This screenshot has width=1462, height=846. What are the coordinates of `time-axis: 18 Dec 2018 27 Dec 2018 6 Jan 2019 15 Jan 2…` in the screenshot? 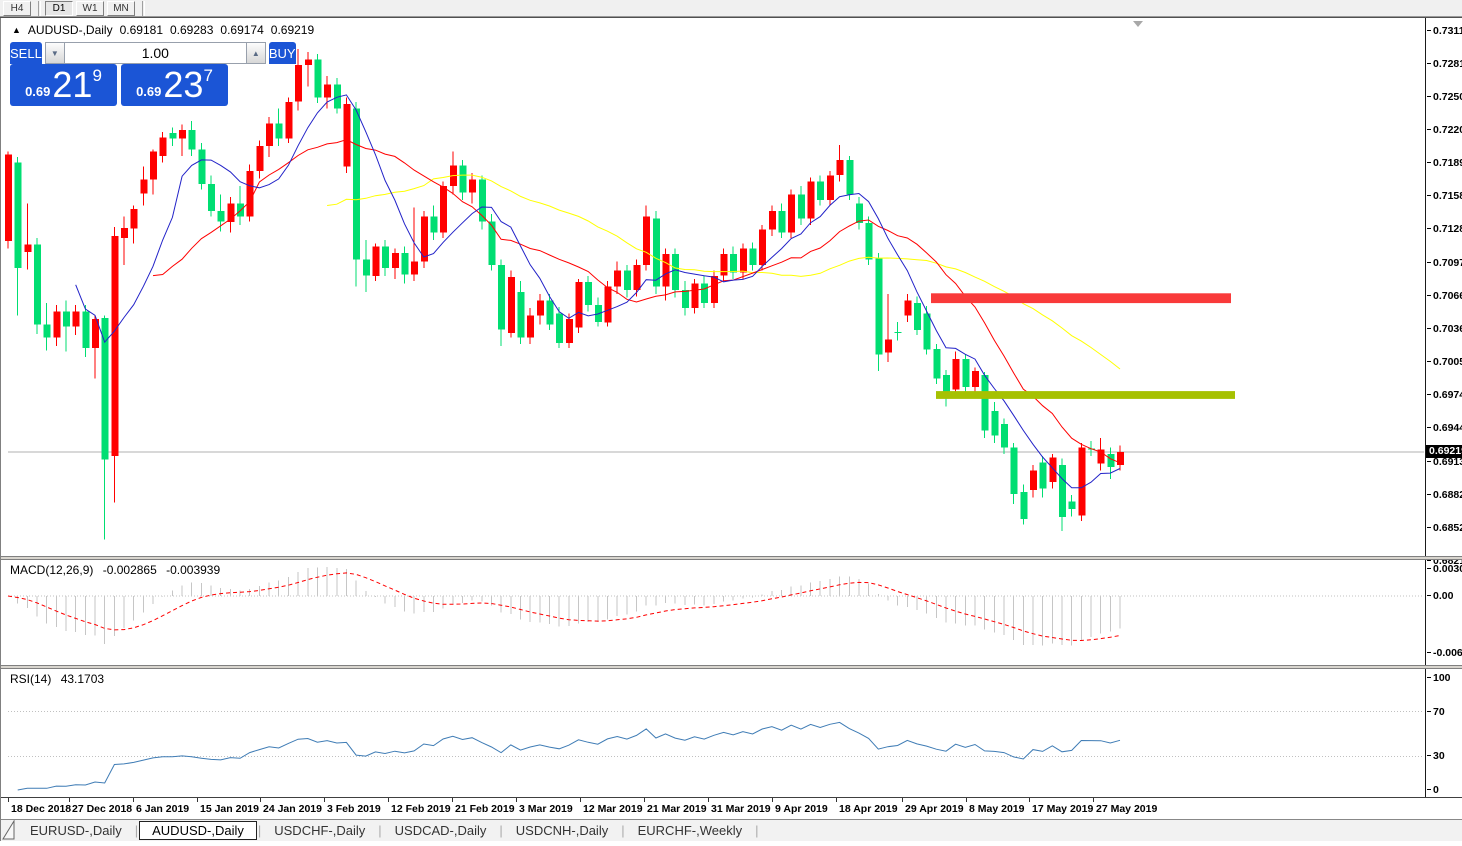 It's located at (731, 808).